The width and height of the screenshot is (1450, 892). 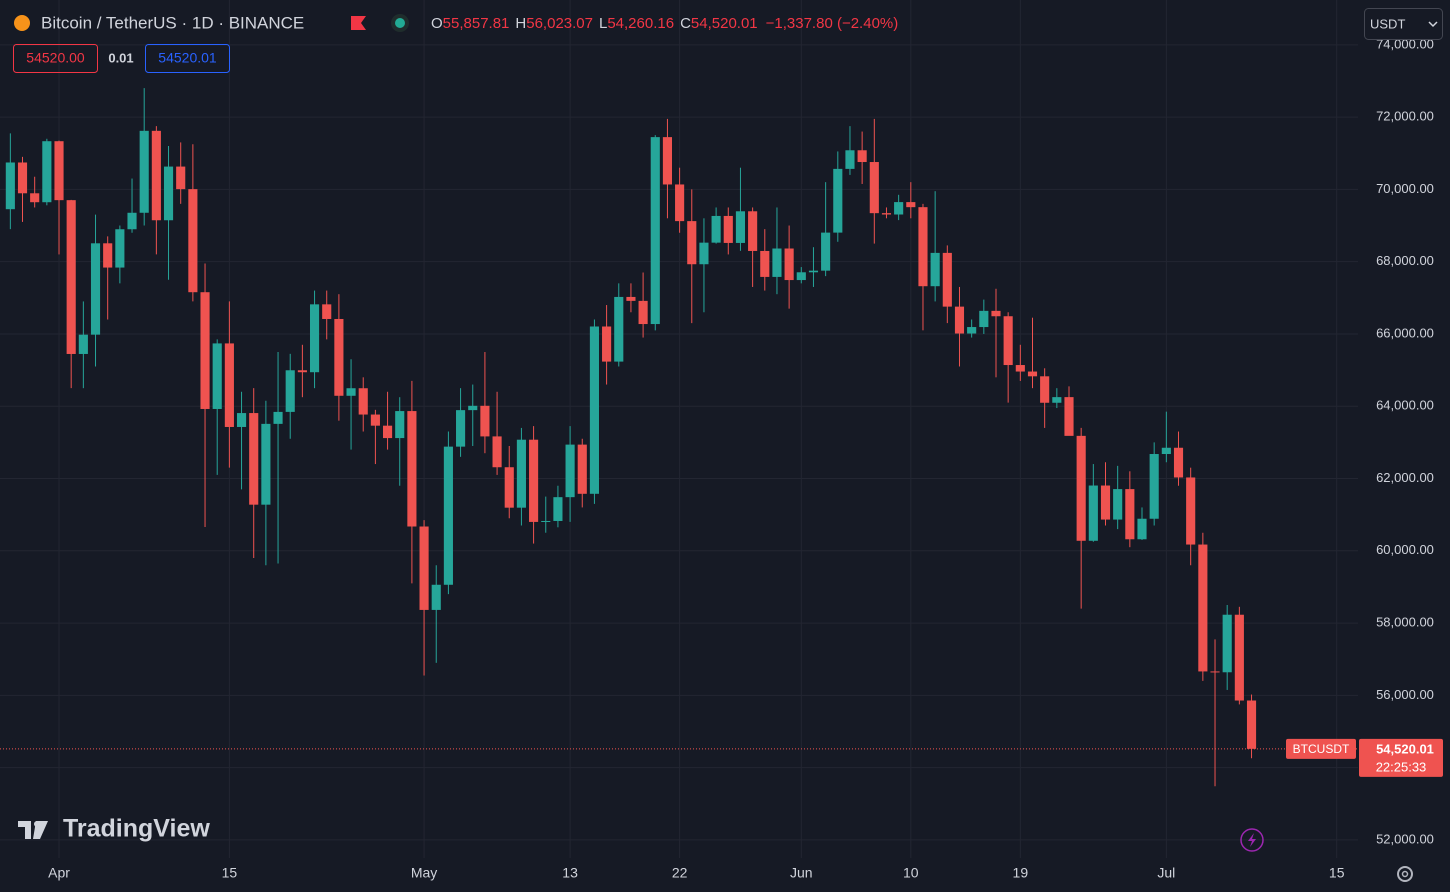 I want to click on sell-price: 54520.00, so click(x=55, y=58).